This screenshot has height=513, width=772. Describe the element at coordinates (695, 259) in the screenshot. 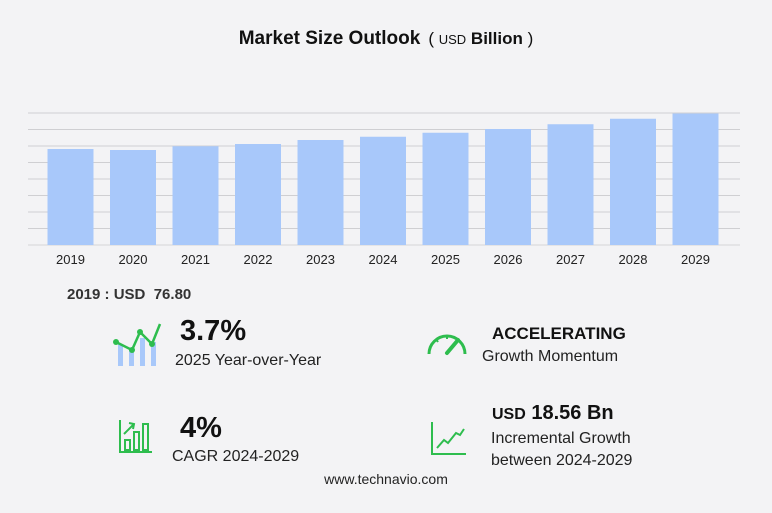

I see `x-tick-label: 2029` at that location.